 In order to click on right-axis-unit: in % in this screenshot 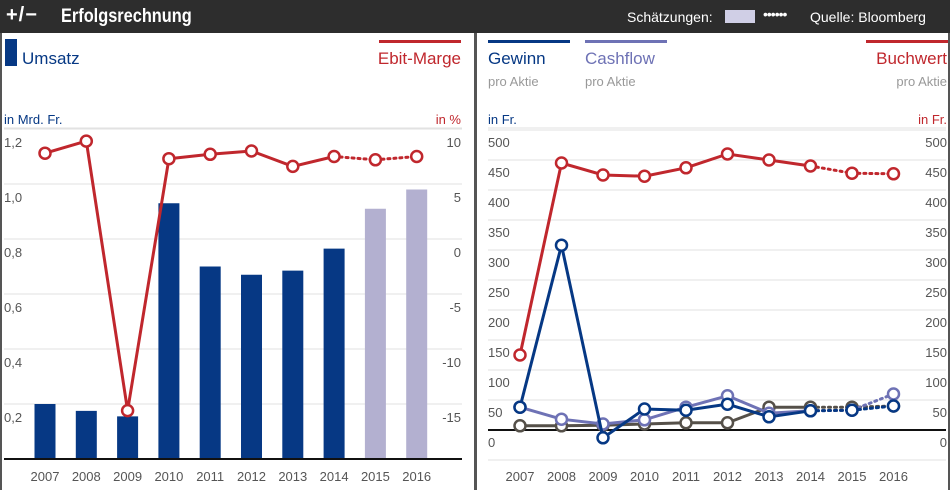, I will do `click(449, 119)`.